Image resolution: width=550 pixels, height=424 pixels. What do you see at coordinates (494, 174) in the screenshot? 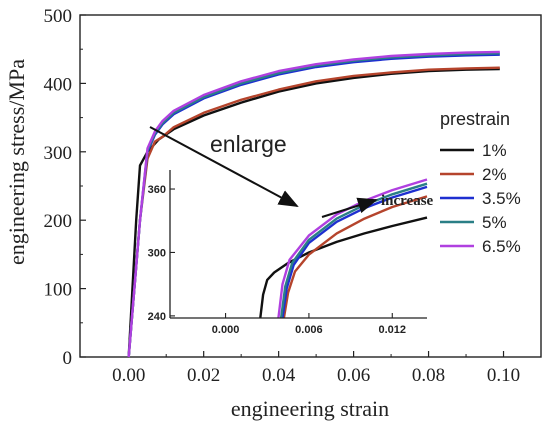
I see `legend-label-2%: 2%` at bounding box center [494, 174].